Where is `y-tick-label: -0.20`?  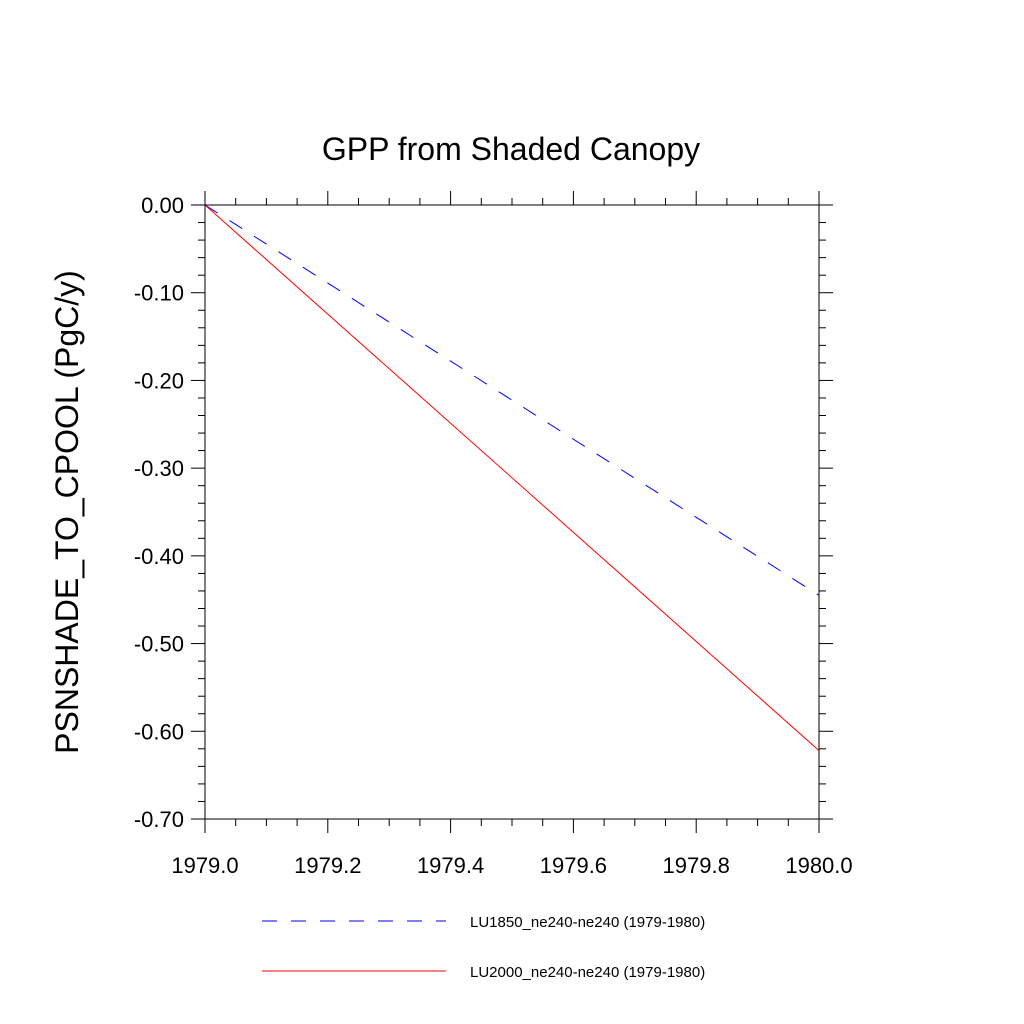 y-tick-label: -0.20 is located at coordinates (159, 380).